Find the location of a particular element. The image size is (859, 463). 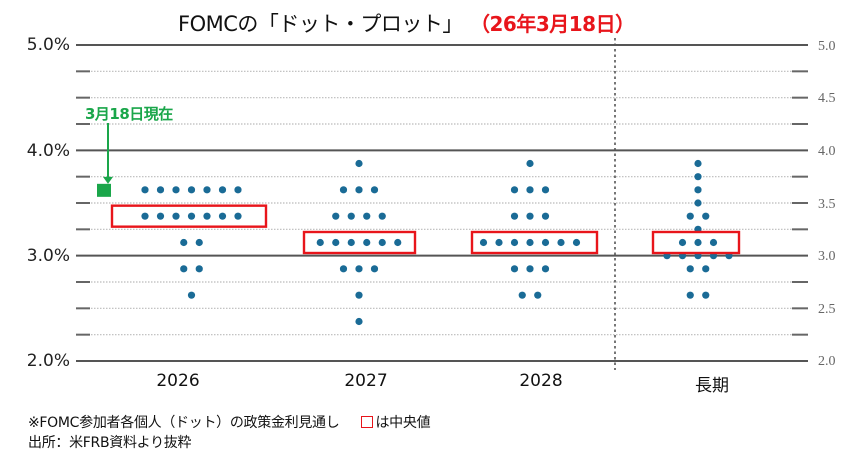

y-axis-left-tick: 5.0% is located at coordinates (48, 45).